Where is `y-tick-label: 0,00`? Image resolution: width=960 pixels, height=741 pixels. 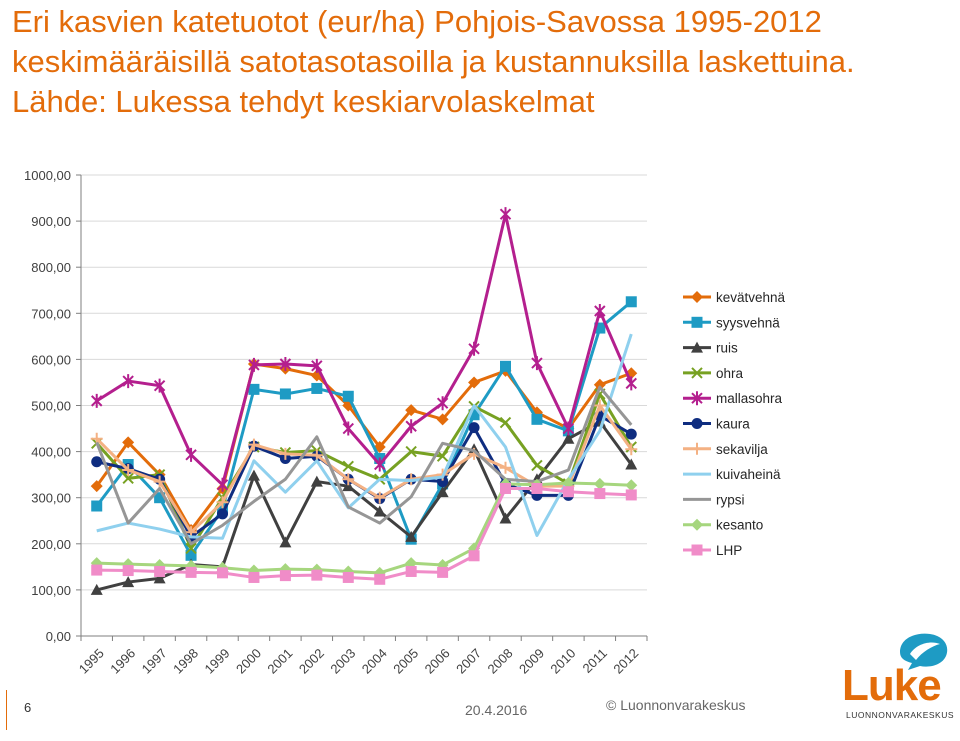
y-tick-label: 0,00 is located at coordinates (58, 636).